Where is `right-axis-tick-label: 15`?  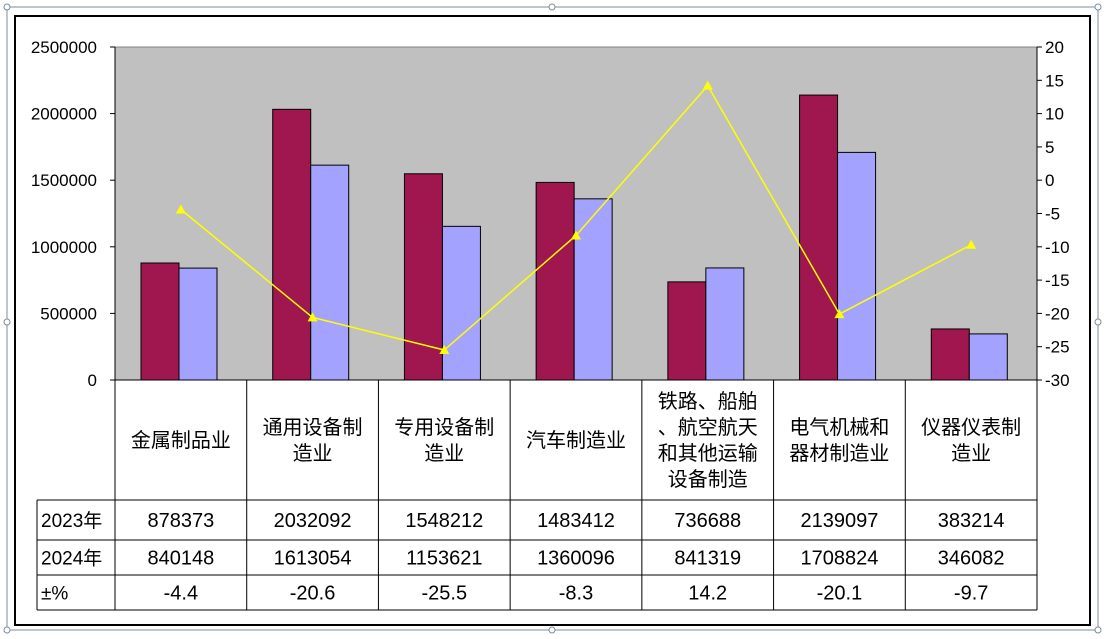
right-axis-tick-label: 15 is located at coordinates (1054, 80).